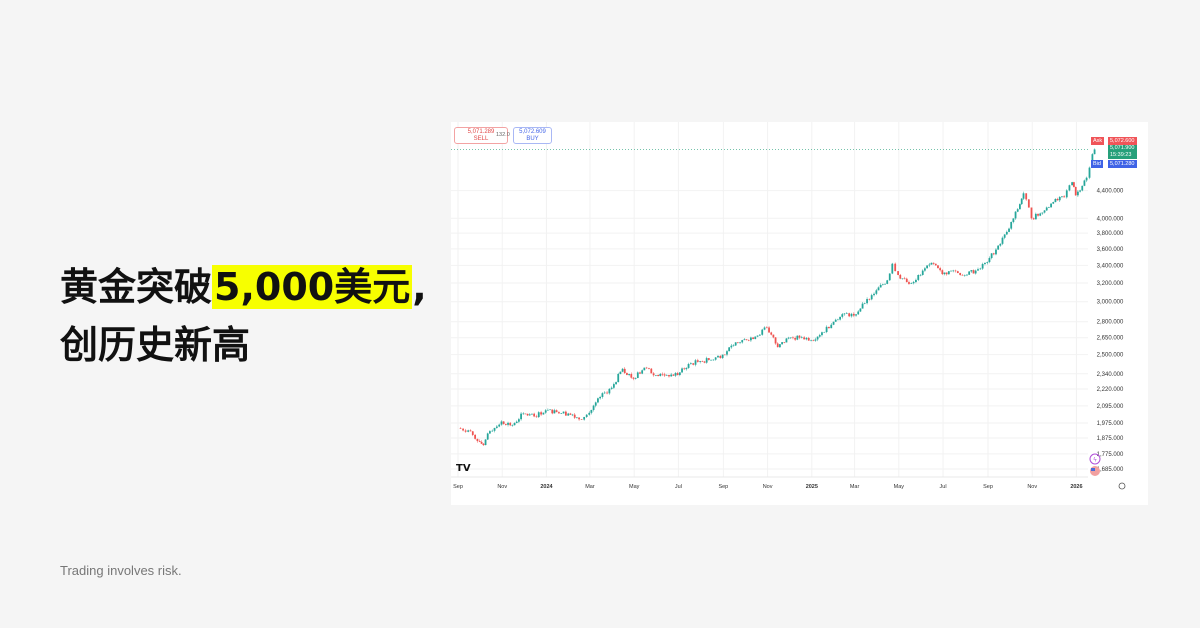 Image resolution: width=1200 pixels, height=628 pixels. Describe the element at coordinates (481, 139) in the screenshot. I see `sell-label: SELL` at that location.